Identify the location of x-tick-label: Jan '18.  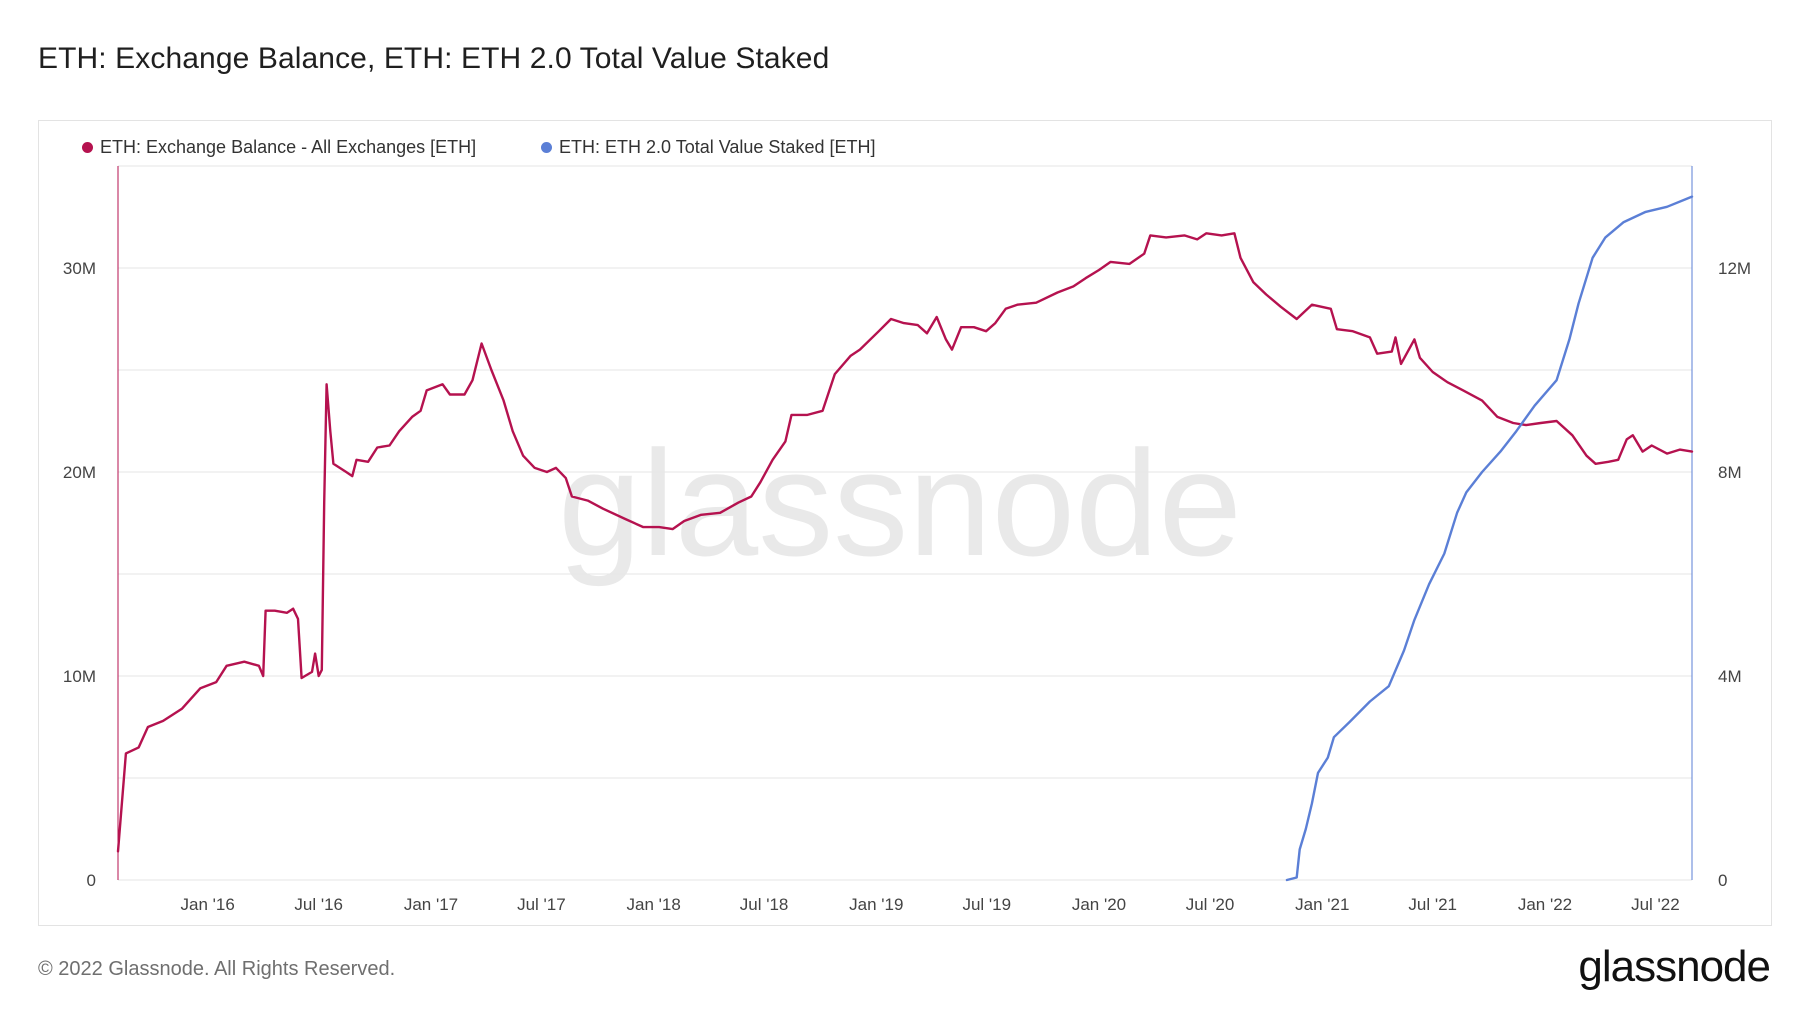
(653, 904).